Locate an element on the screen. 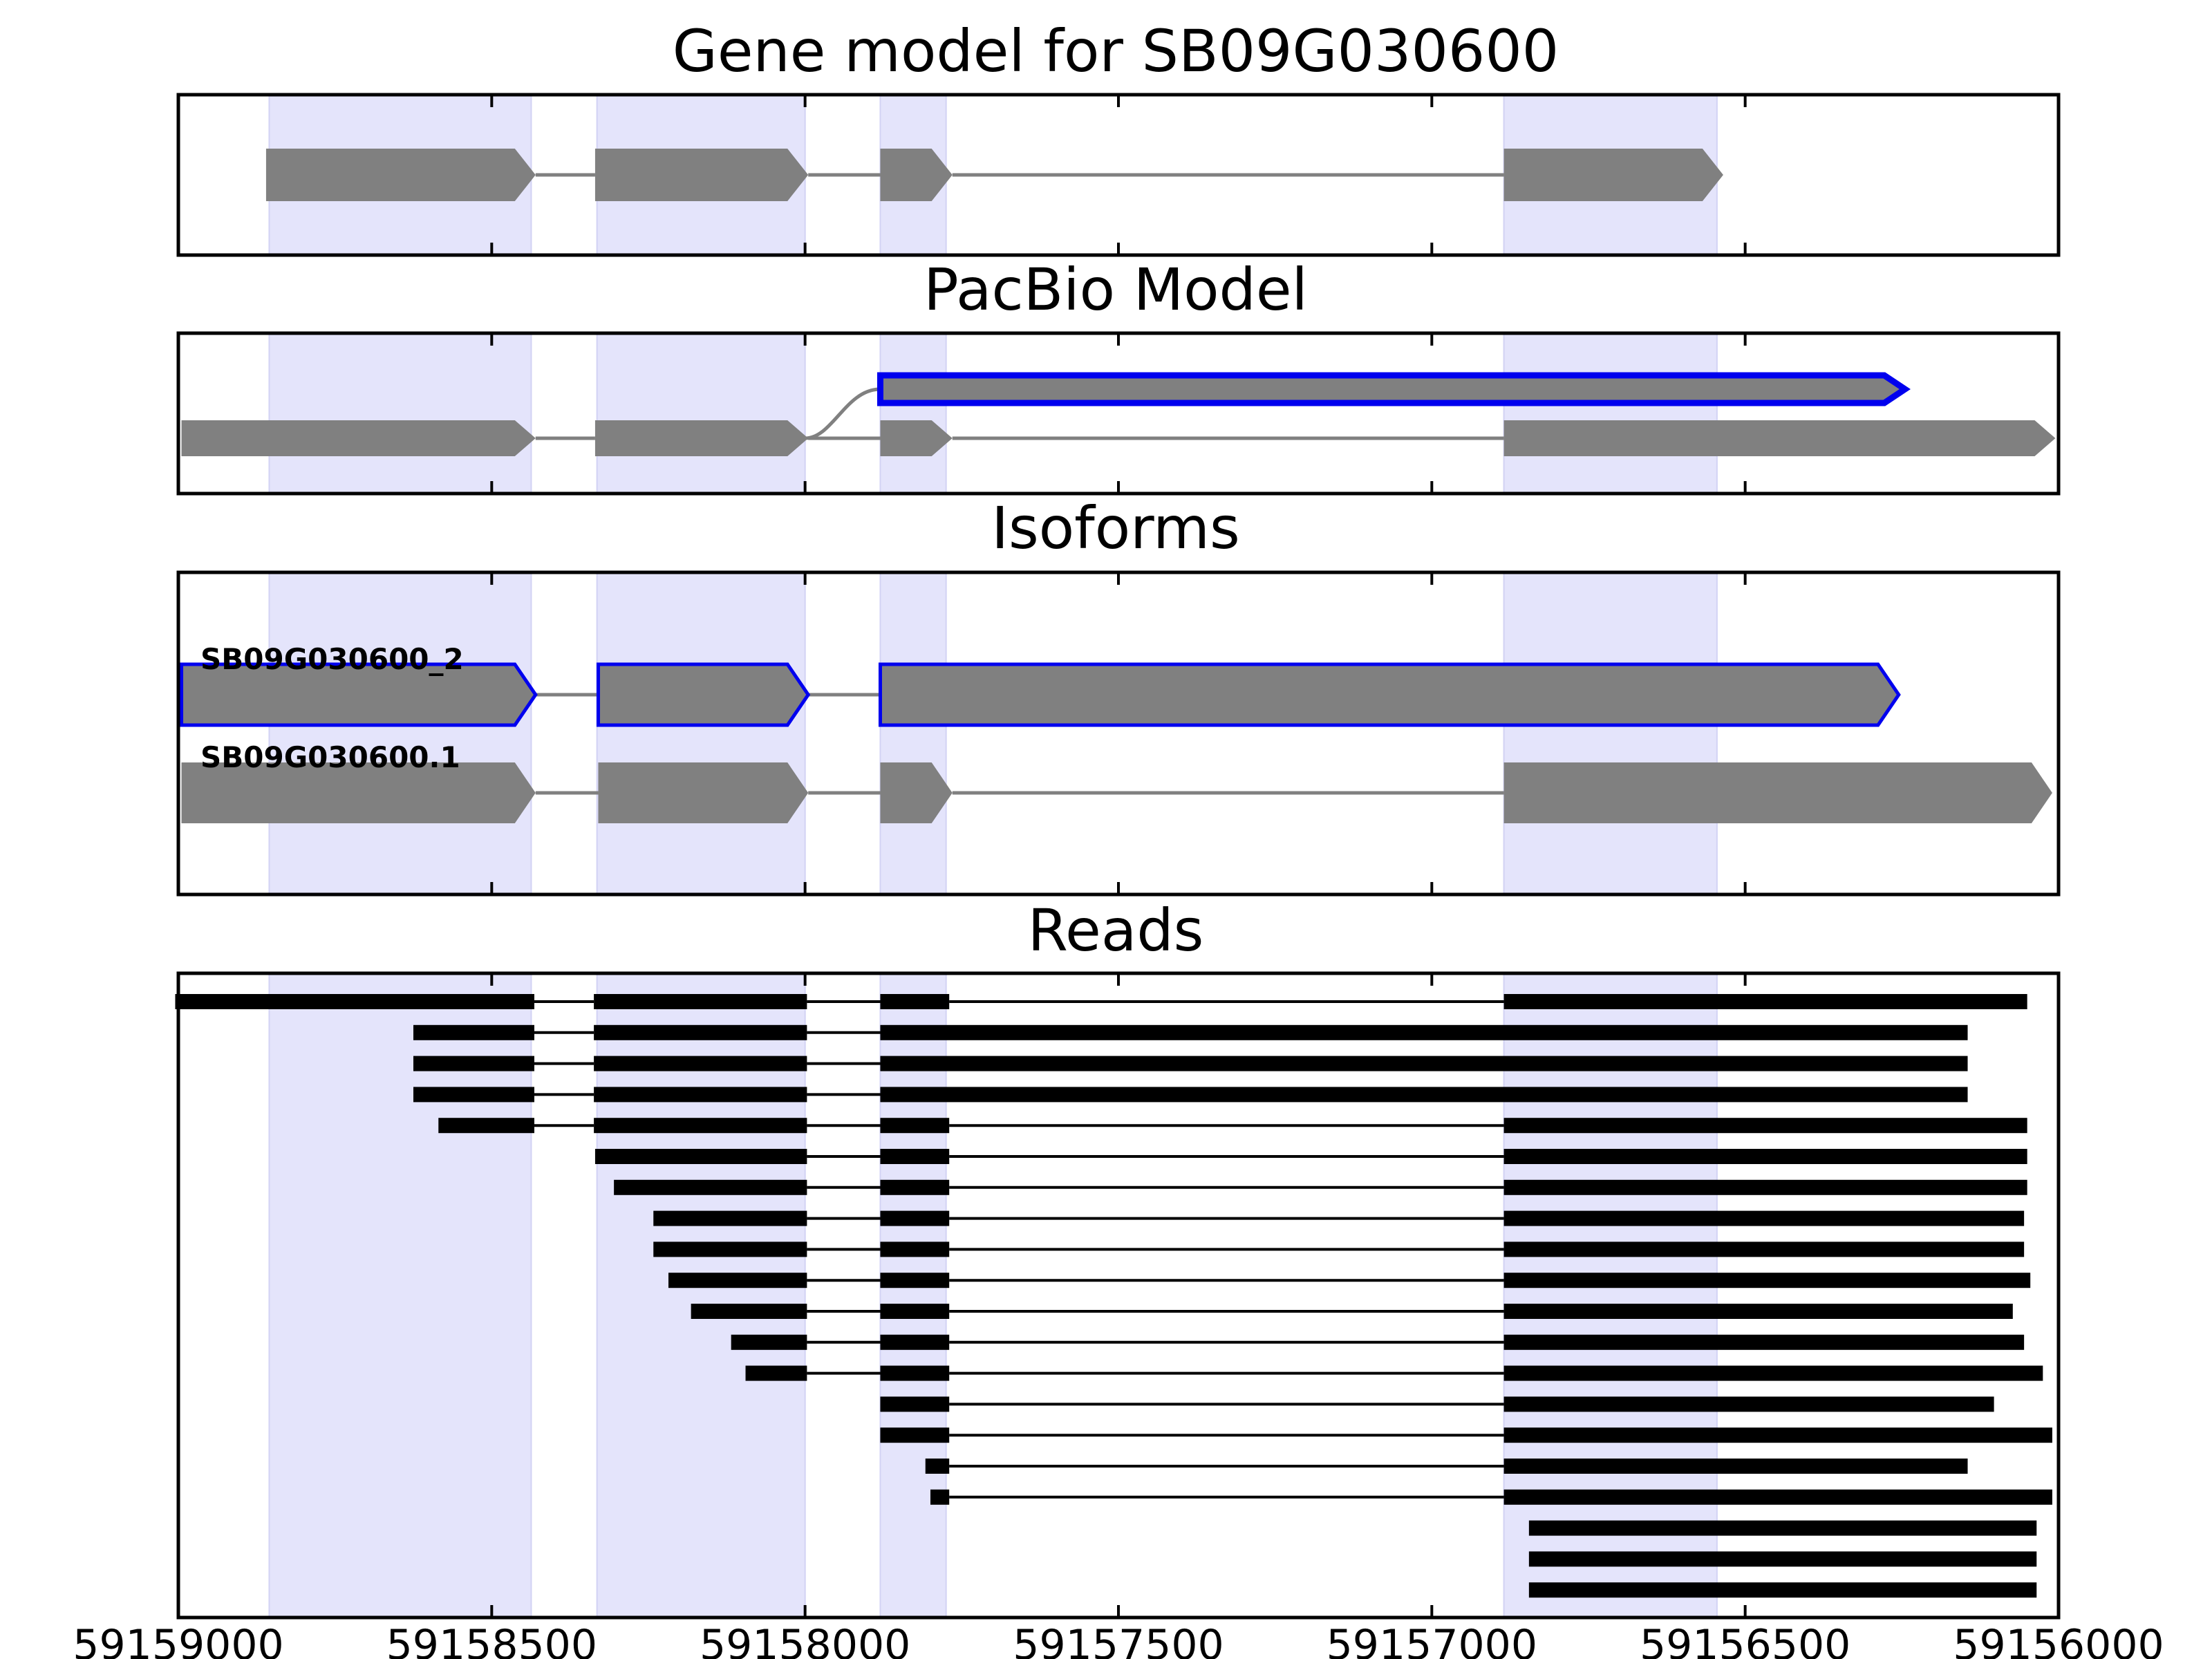  x-tick-label: 59157000 is located at coordinates (1432, 1640).